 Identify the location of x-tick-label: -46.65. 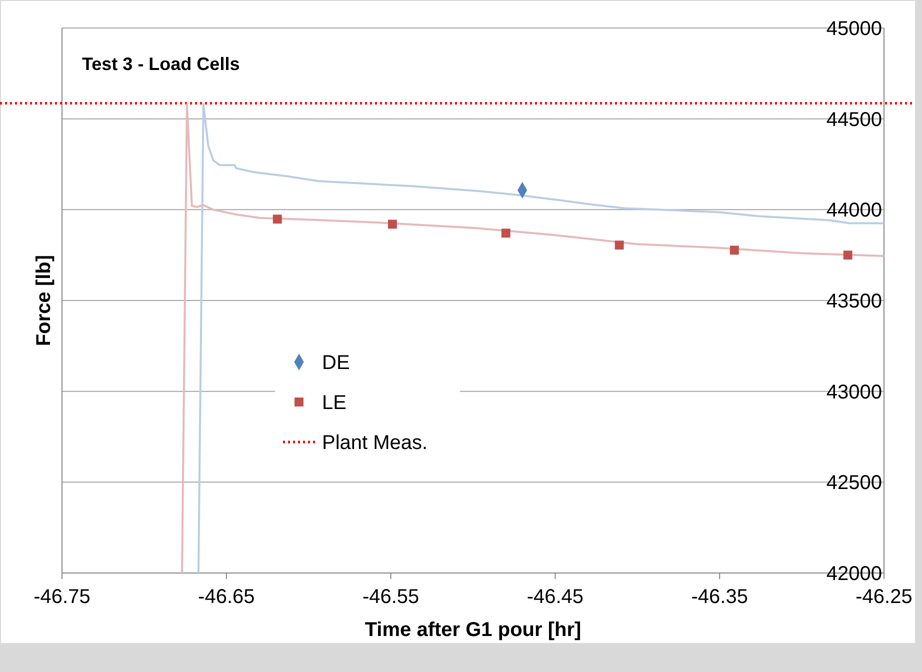
(226, 597).